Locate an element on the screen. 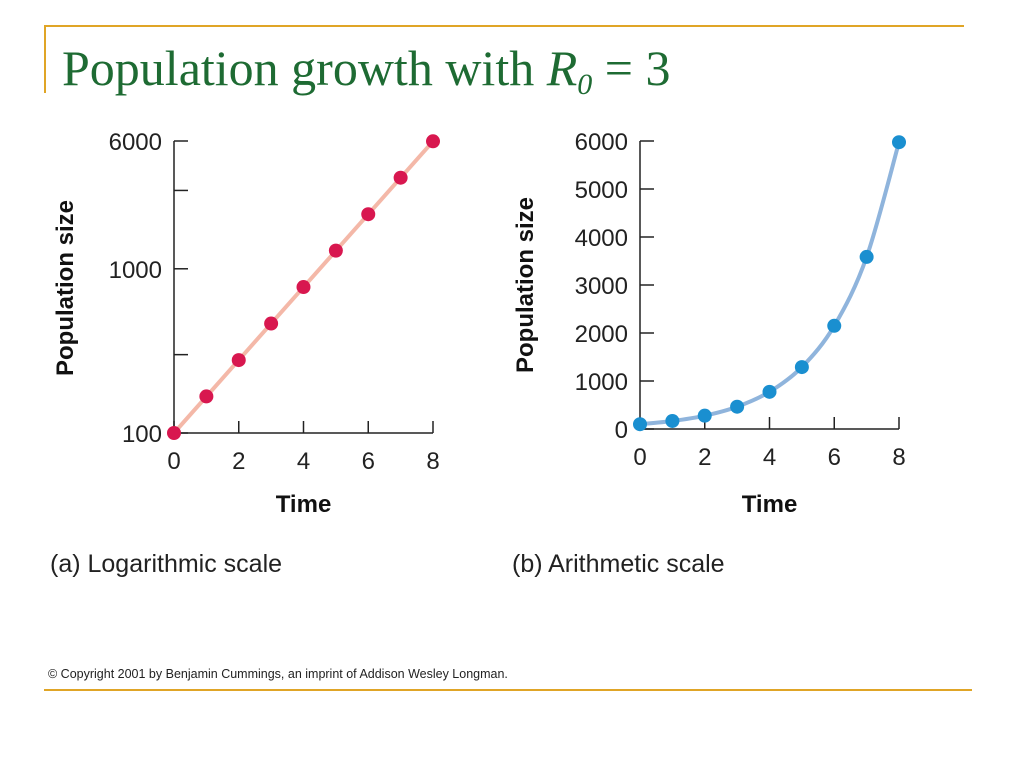 The width and height of the screenshot is (1024, 768). slide-title-suffix: = 3 is located at coordinates (631, 68).